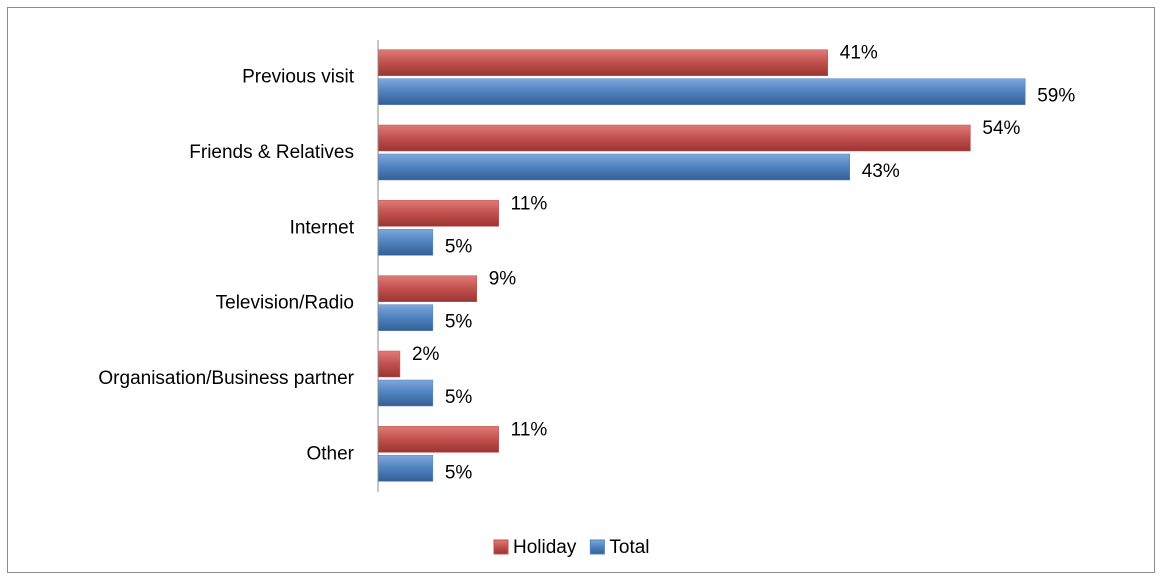 This screenshot has width=1162, height=580. I want to click on value-label: 2%, so click(426, 354).